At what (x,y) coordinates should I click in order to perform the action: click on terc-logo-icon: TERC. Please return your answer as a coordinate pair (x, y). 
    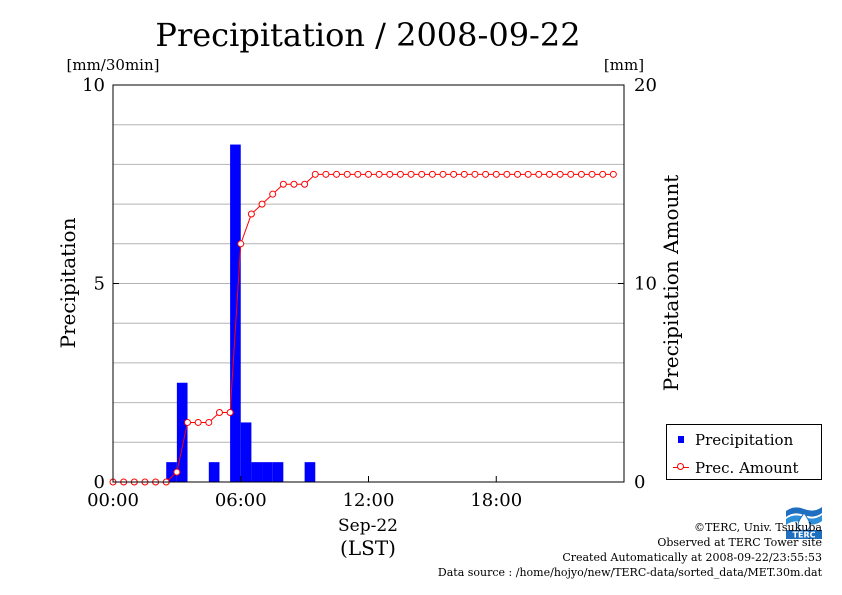
    Looking at the image, I should click on (804, 521).